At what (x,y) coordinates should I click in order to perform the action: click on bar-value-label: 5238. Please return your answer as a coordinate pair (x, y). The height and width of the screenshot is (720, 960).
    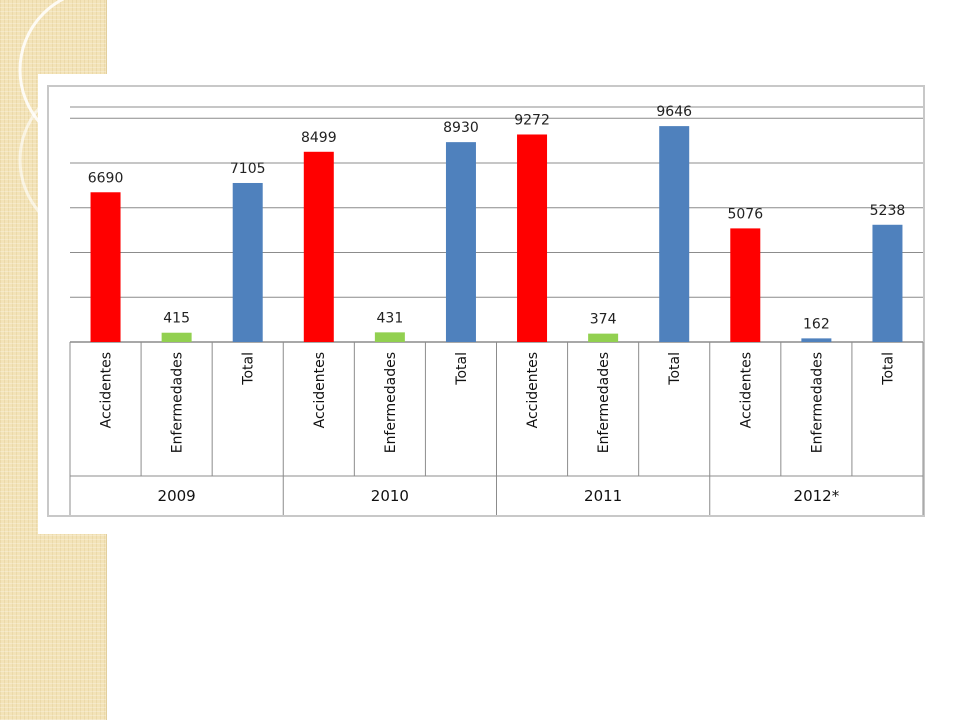
    Looking at the image, I should click on (888, 211).